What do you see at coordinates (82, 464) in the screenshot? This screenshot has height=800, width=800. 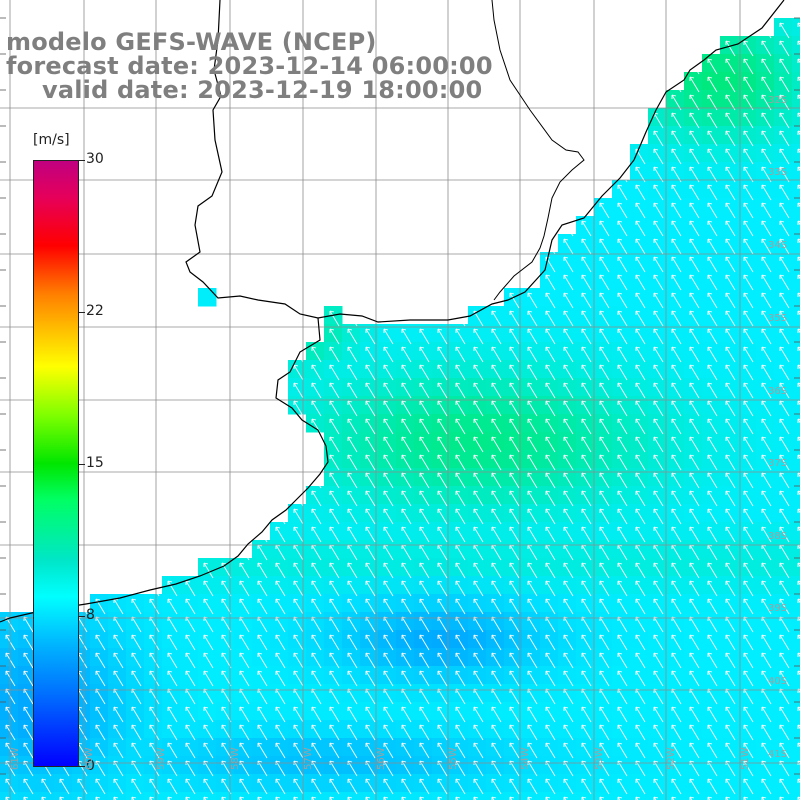 I see `colorbar-tick-mark` at bounding box center [82, 464].